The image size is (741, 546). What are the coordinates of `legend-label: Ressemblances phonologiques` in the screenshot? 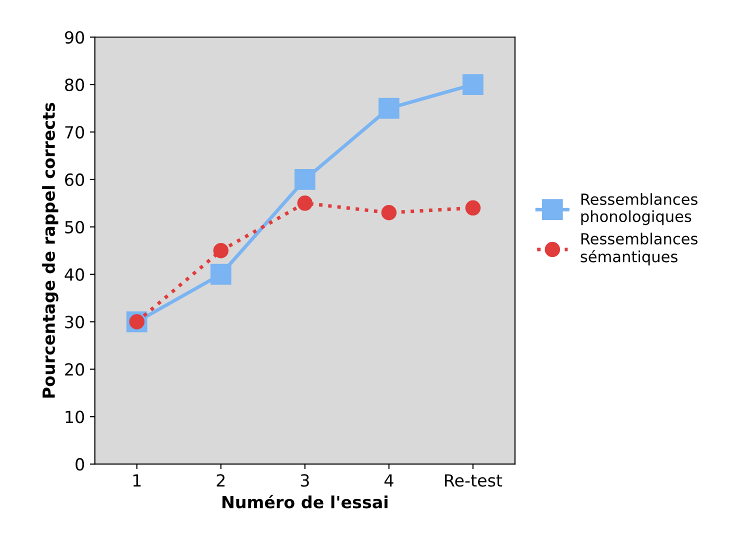 It's located at (639, 209).